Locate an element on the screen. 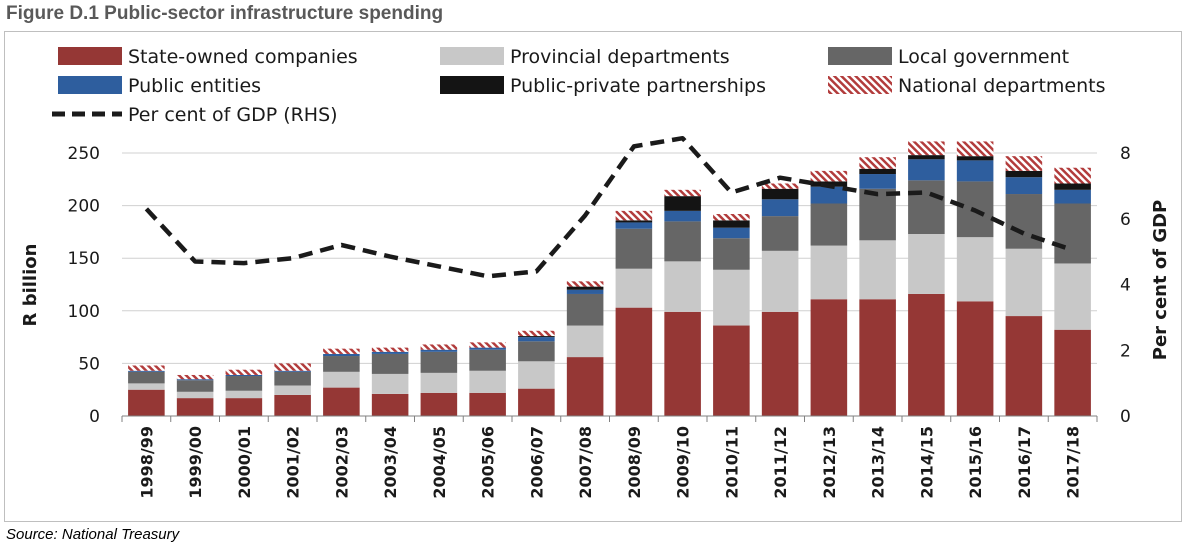 The width and height of the screenshot is (1188, 553). legend-label: Public-private partnerships is located at coordinates (638, 86).